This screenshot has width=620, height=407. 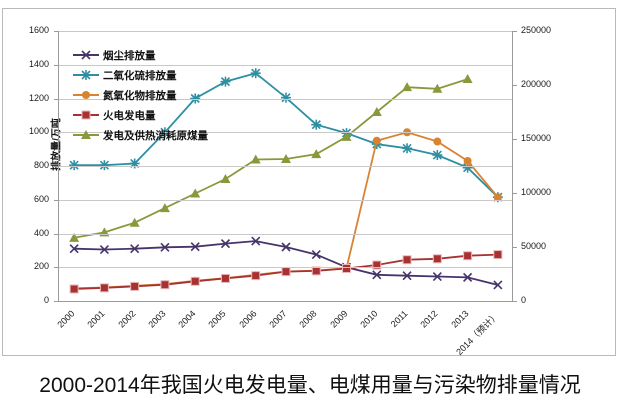 I want to click on left-tick-label: 1200, so click(x=38, y=97).